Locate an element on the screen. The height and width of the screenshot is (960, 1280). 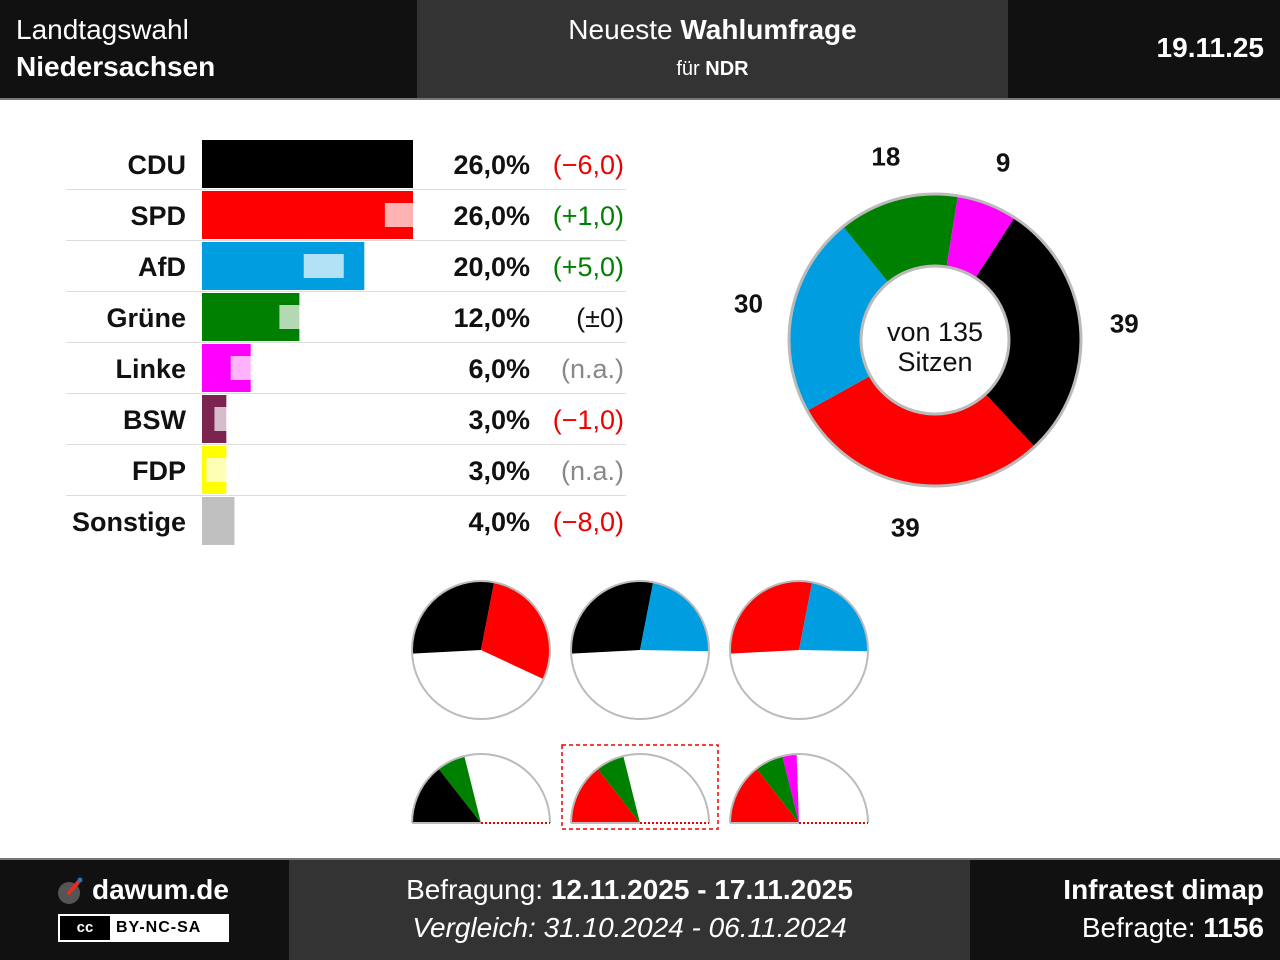
coalition-gauge-cdu-spd is located at coordinates (481, 650).